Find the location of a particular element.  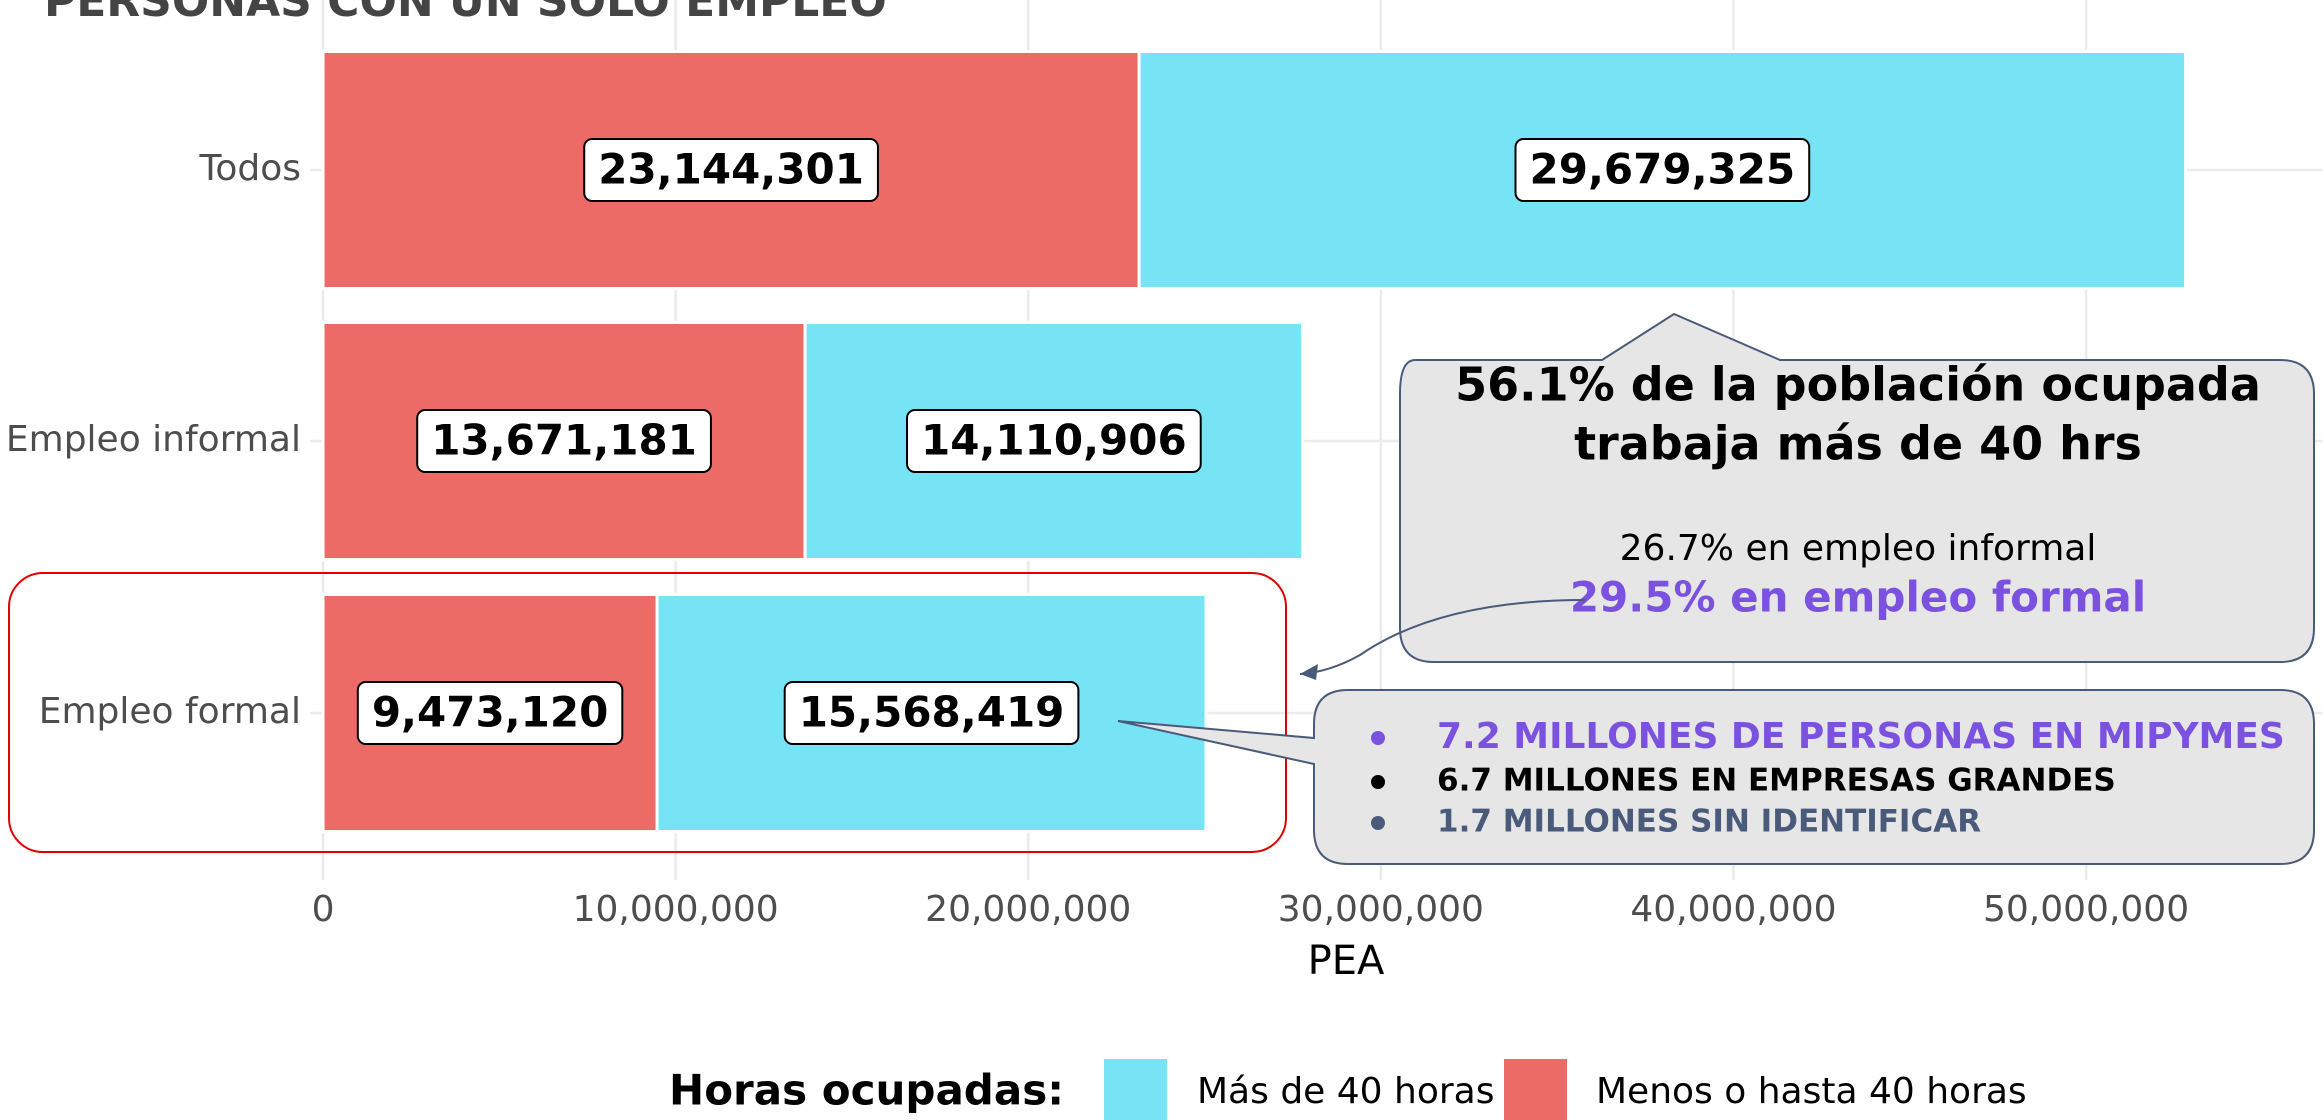

bullet-text: 7.2 MILLONES DE PERSONAS EN MIPYMES is located at coordinates (1861, 736).